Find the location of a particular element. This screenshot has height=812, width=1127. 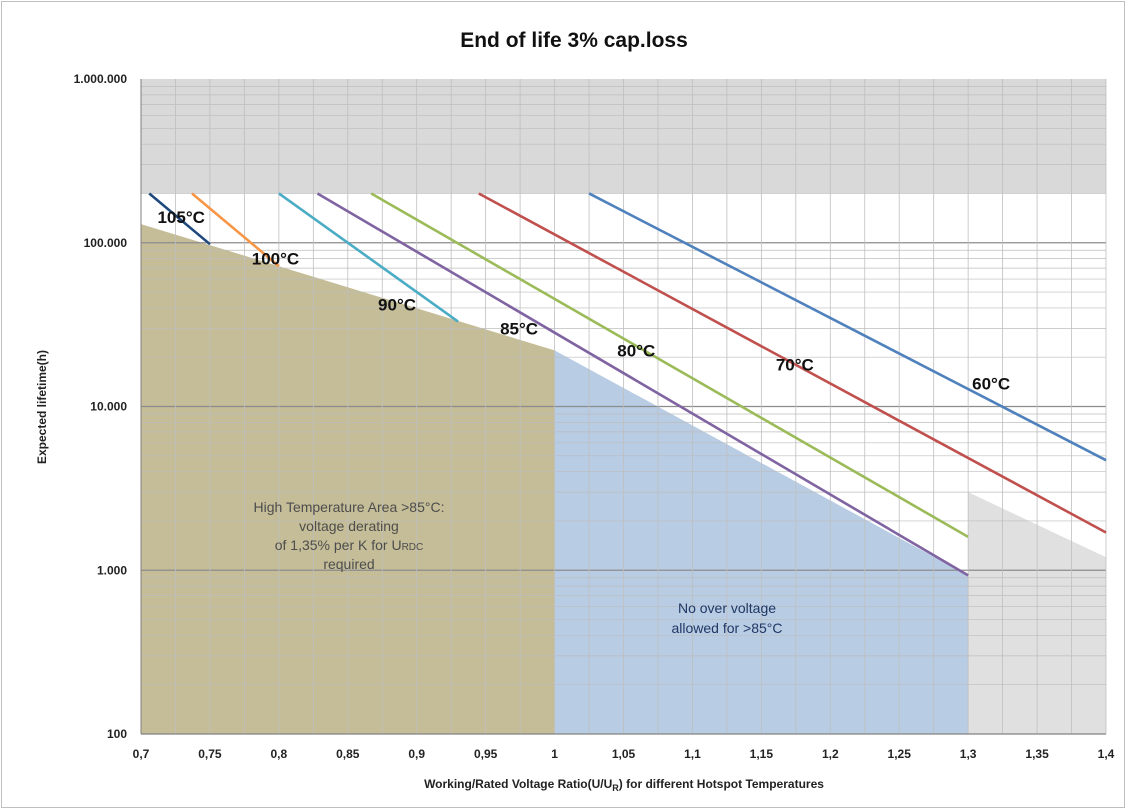

x-tick-label: 1 is located at coordinates (554, 754).